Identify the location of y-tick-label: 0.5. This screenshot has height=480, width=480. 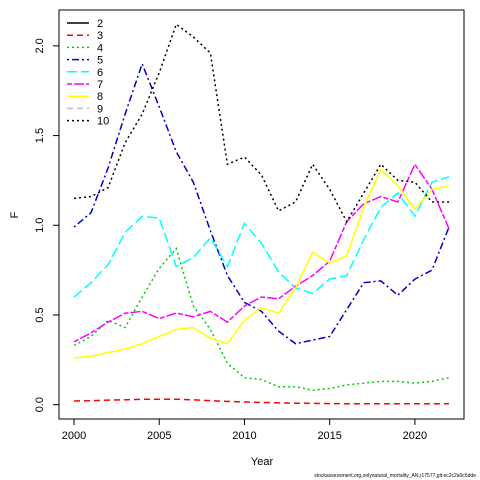
(40, 314).